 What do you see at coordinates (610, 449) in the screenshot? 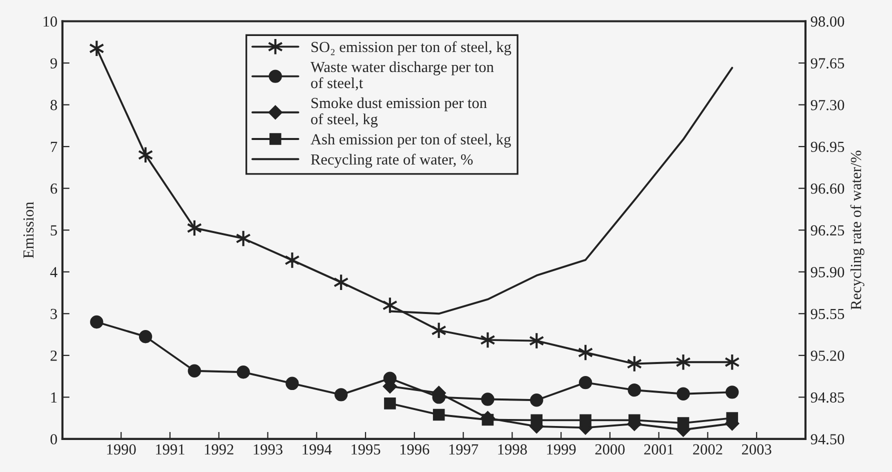
I see `x-tick-label: 2000` at bounding box center [610, 449].